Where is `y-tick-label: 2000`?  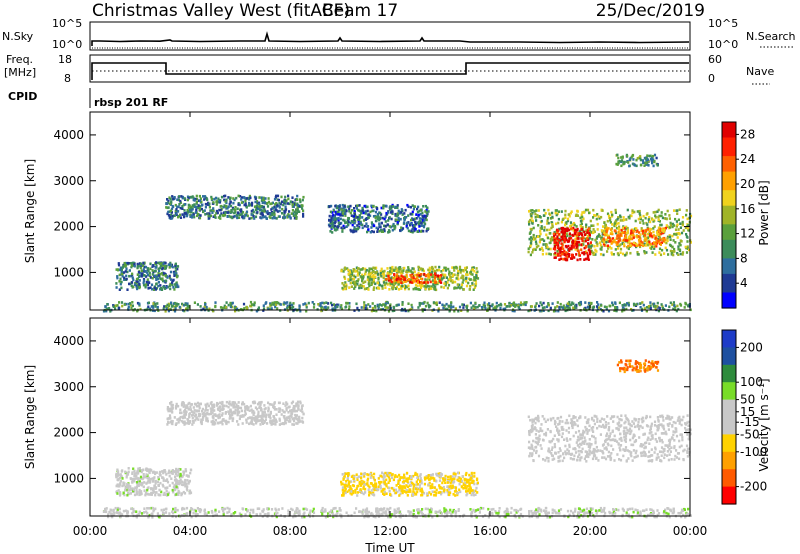
y-tick-label: 2000 is located at coordinates (68, 227).